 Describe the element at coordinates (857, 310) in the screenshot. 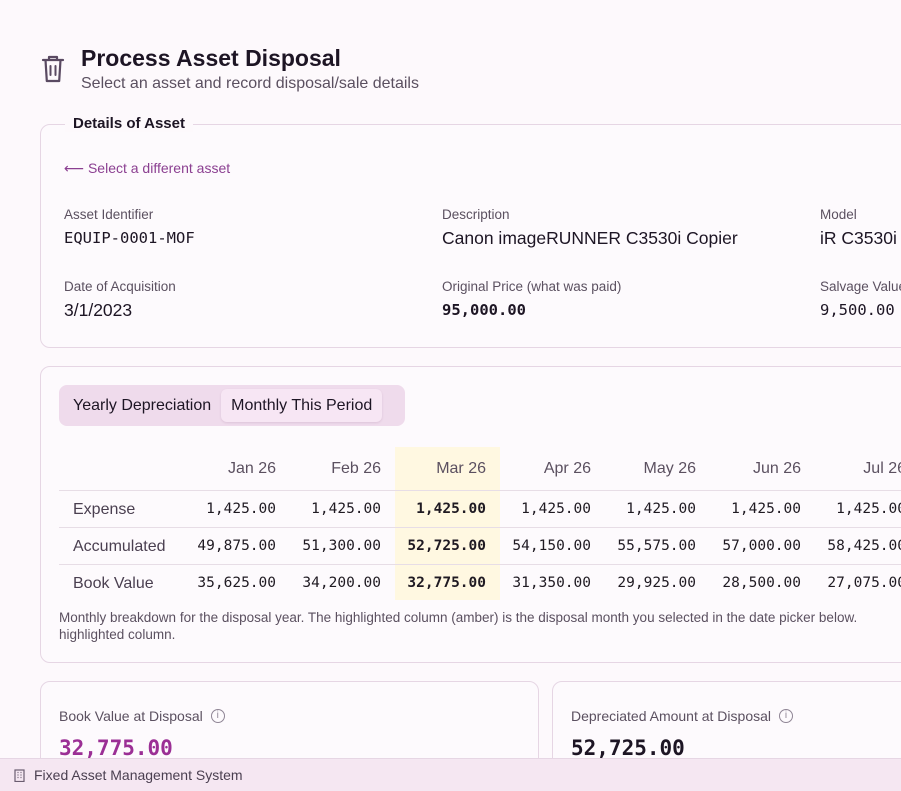

I see `salvage-value: 9,500.00` at that location.